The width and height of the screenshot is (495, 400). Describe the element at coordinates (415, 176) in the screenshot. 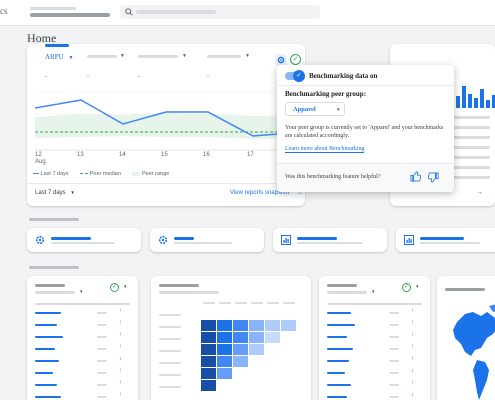

I see `thumb-up-icon` at that location.